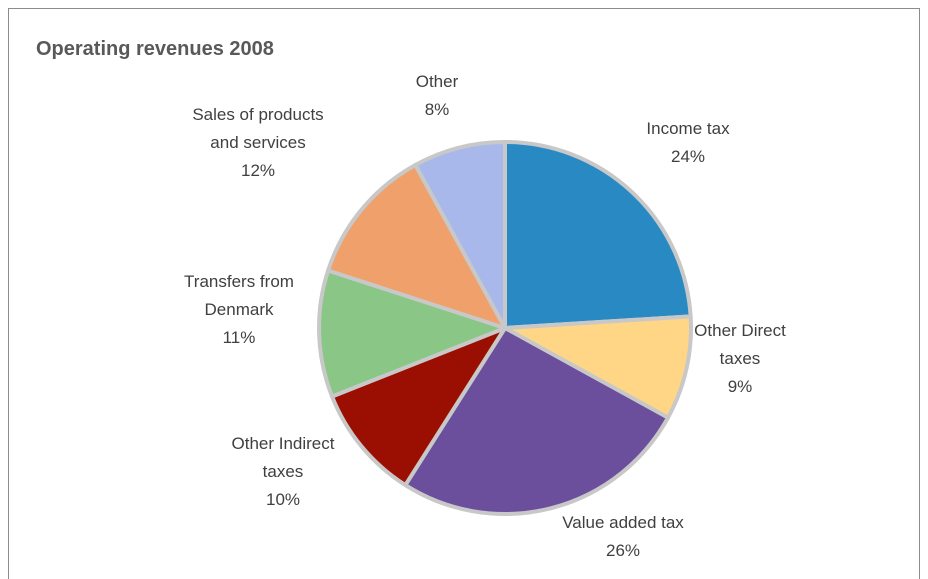  Describe the element at coordinates (623, 522) in the screenshot. I see `slice-name-2: Value added tax` at that location.